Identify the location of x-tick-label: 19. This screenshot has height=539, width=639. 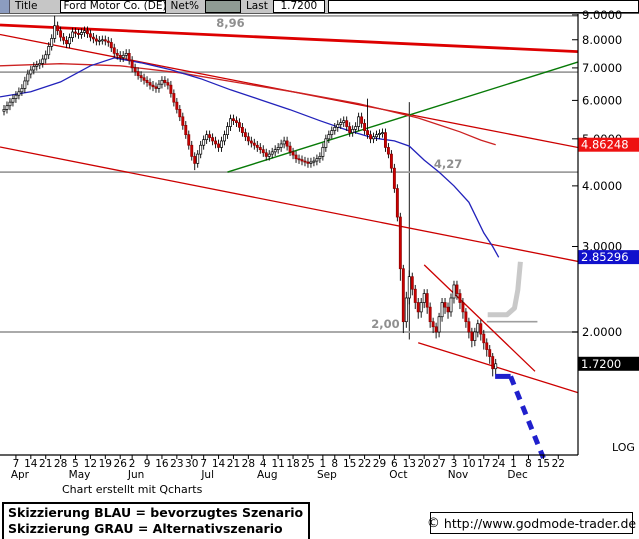
(105, 464).